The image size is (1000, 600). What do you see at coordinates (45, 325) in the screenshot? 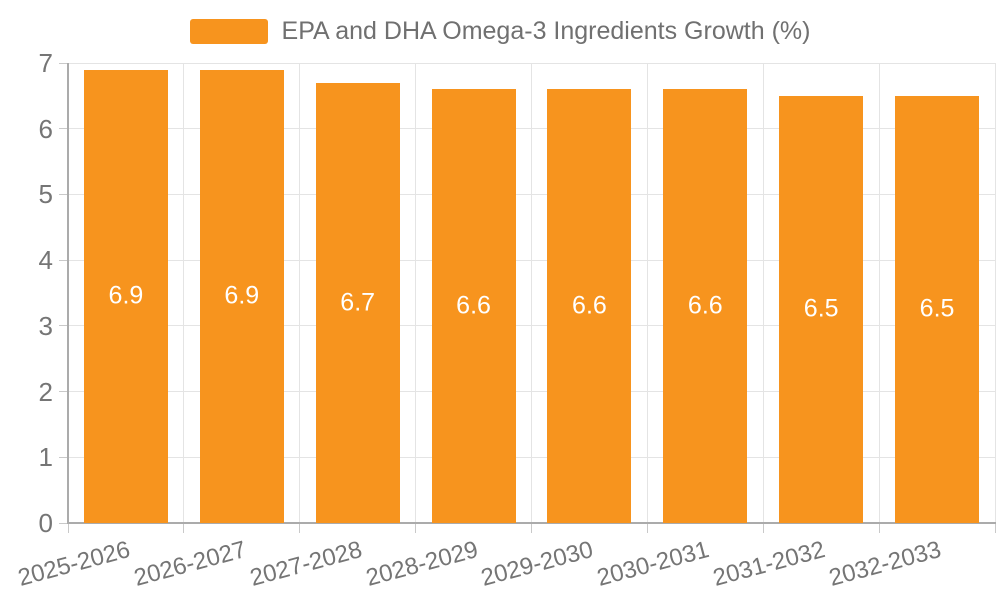
I see `y-tick-label: 3` at bounding box center [45, 325].